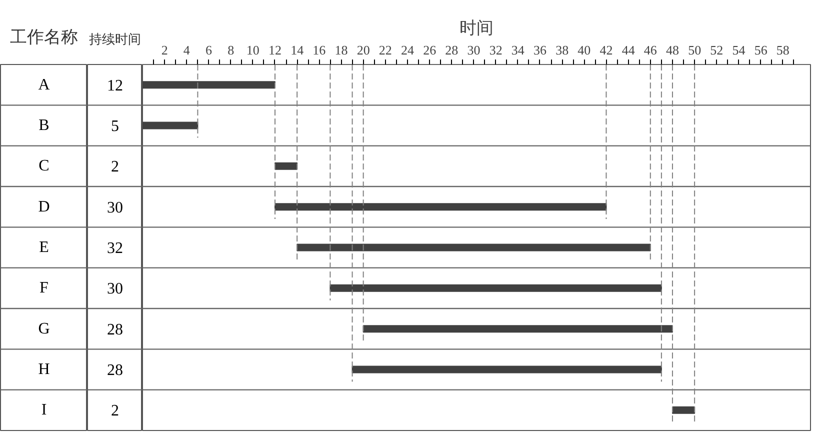 The height and width of the screenshot is (434, 818). What do you see at coordinates (584, 50) in the screenshot?
I see `x-tick-label: 40` at bounding box center [584, 50].